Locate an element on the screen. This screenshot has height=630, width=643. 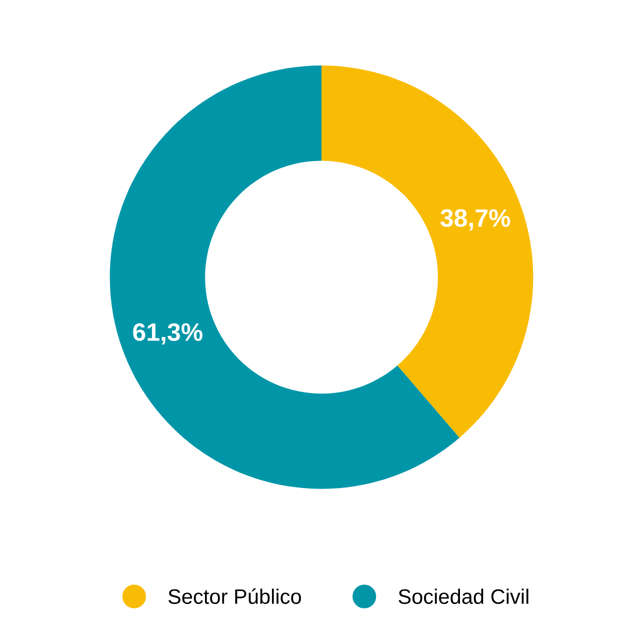
data-label: 61,3% is located at coordinates (167, 334).